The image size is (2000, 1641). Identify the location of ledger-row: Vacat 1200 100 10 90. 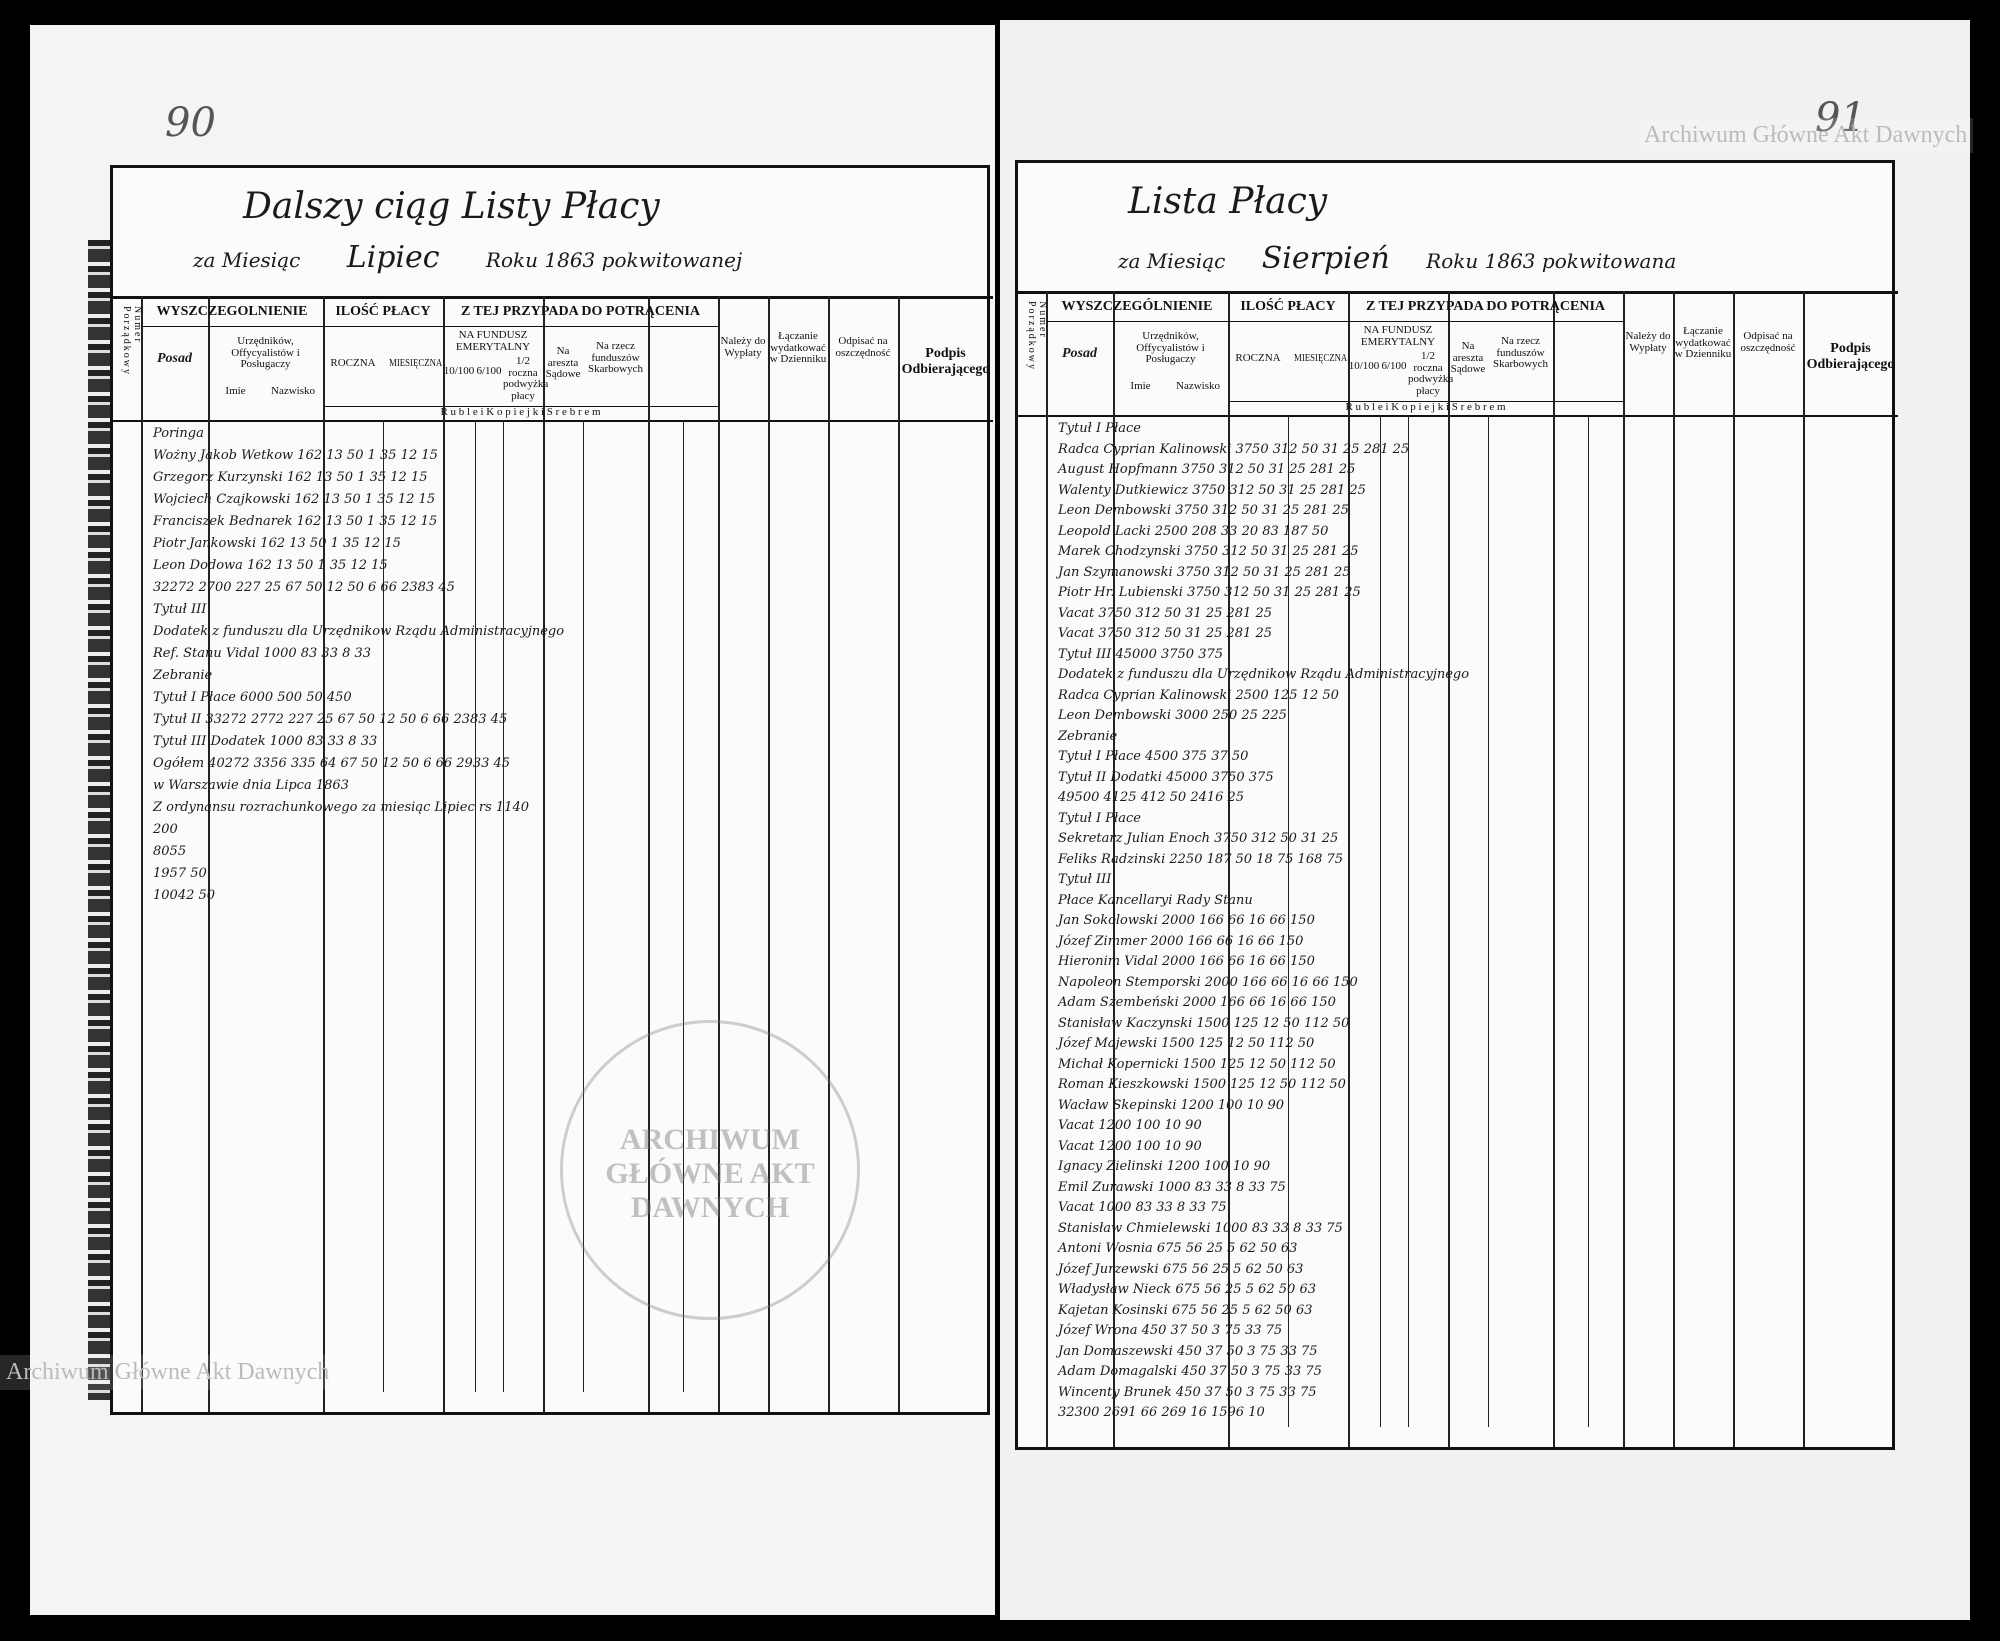
(1130, 1125).